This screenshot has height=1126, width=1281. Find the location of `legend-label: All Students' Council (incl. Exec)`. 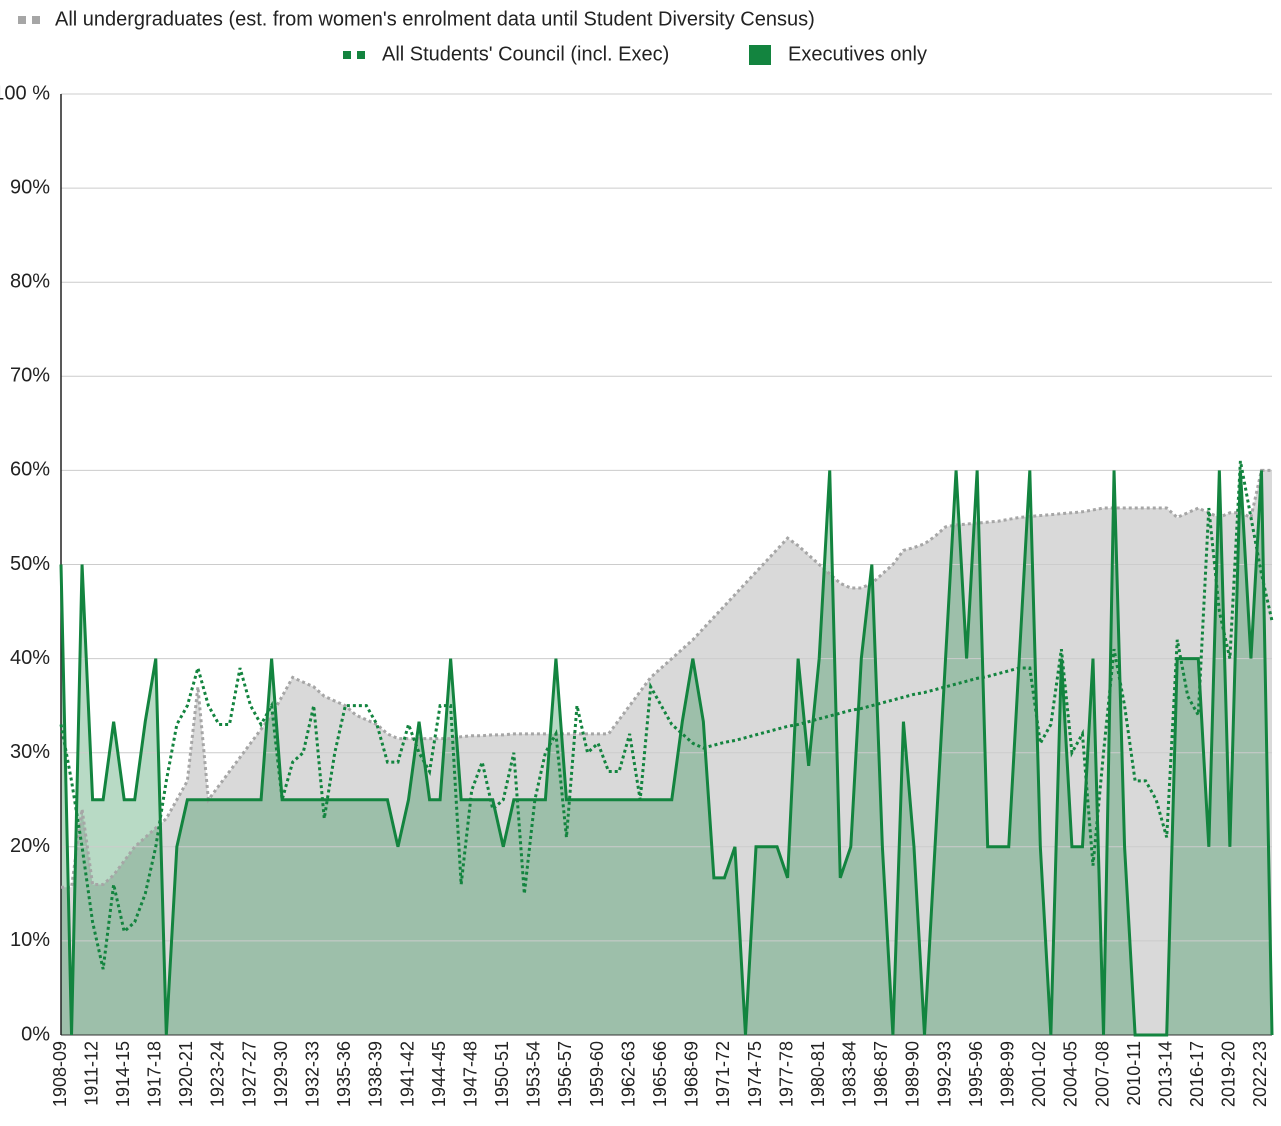

legend-label: All Students' Council (incl. Exec) is located at coordinates (525, 54).